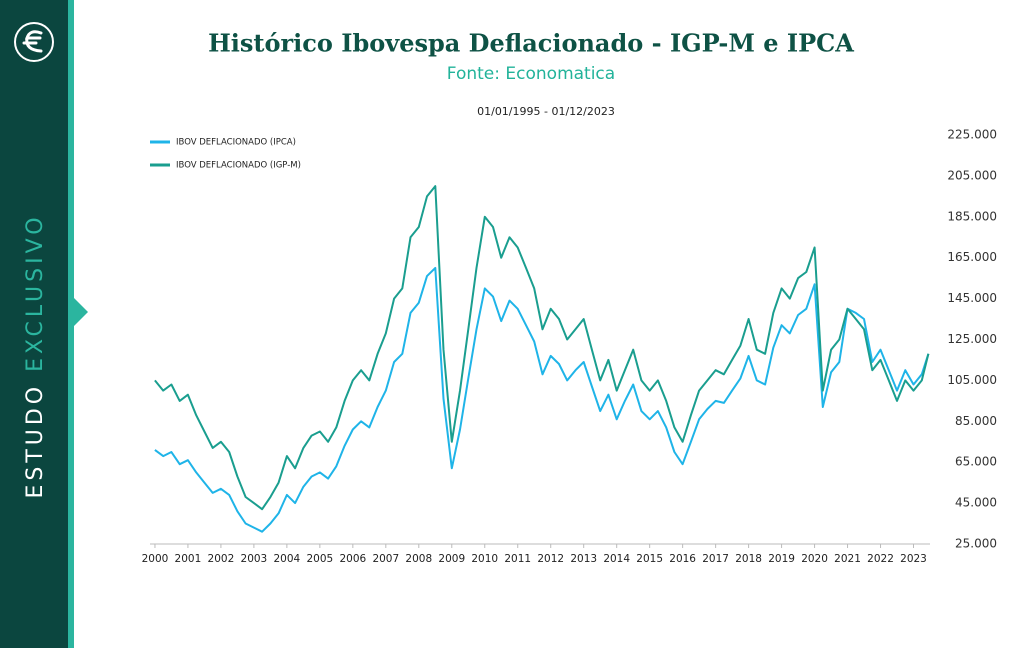 This screenshot has width=1024, height=652. What do you see at coordinates (972, 135) in the screenshot?
I see `y-tick-label: 225.000` at bounding box center [972, 135].